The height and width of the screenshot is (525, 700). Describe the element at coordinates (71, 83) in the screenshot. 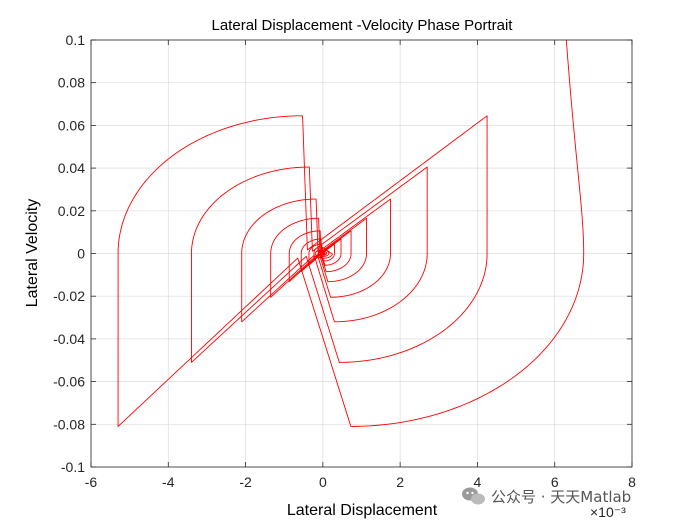

I see `y-tick-label: 0.08` at that location.